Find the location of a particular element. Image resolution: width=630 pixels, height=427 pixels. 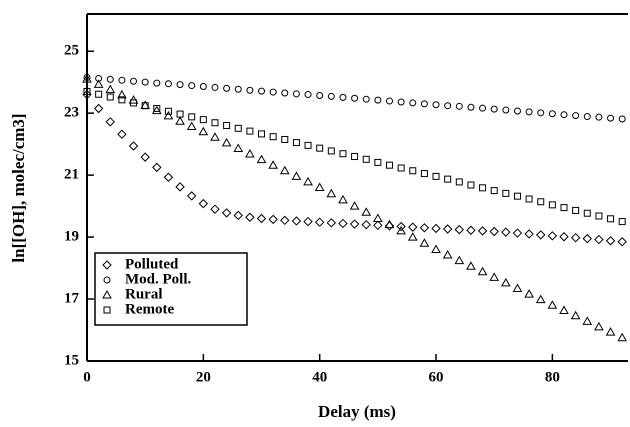

legend-box is located at coordinates (171, 289).